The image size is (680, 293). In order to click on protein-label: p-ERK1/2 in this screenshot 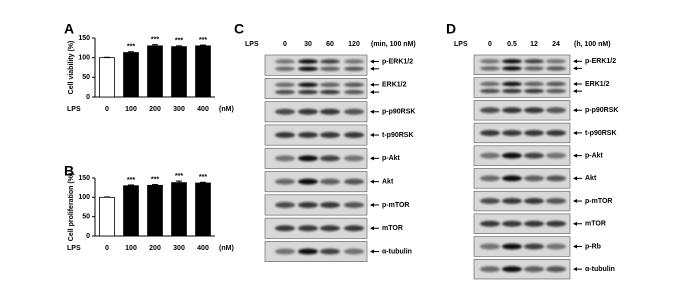, I will do `click(600, 61)`.